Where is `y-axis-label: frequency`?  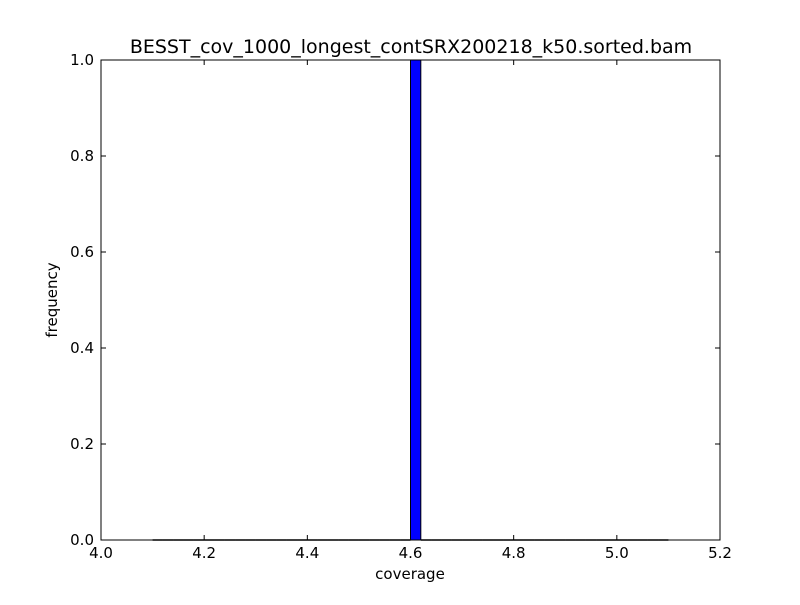 y-axis-label: frequency is located at coordinates (52, 299).